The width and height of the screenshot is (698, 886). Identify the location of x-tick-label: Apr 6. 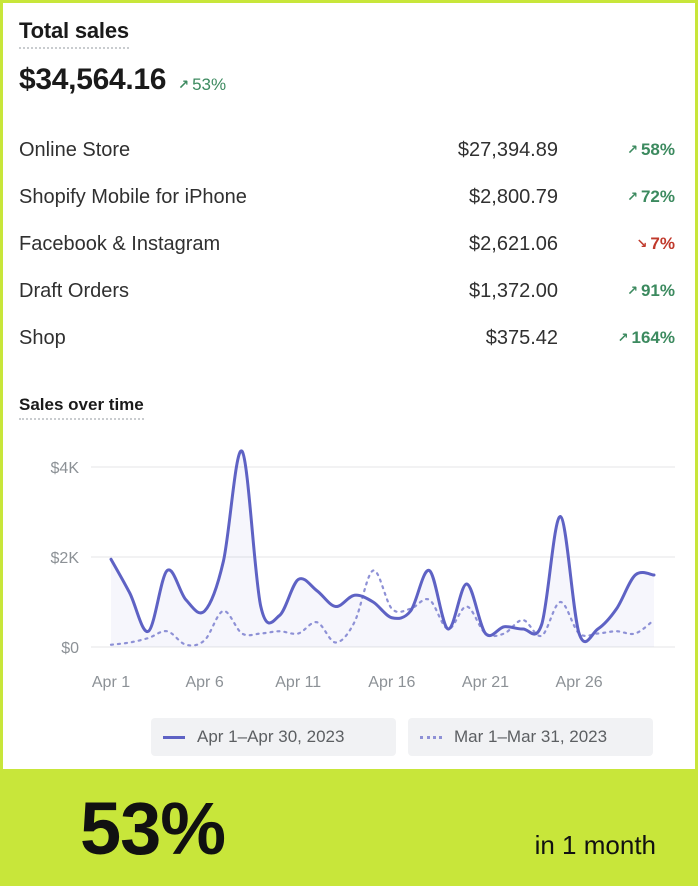
(204, 682).